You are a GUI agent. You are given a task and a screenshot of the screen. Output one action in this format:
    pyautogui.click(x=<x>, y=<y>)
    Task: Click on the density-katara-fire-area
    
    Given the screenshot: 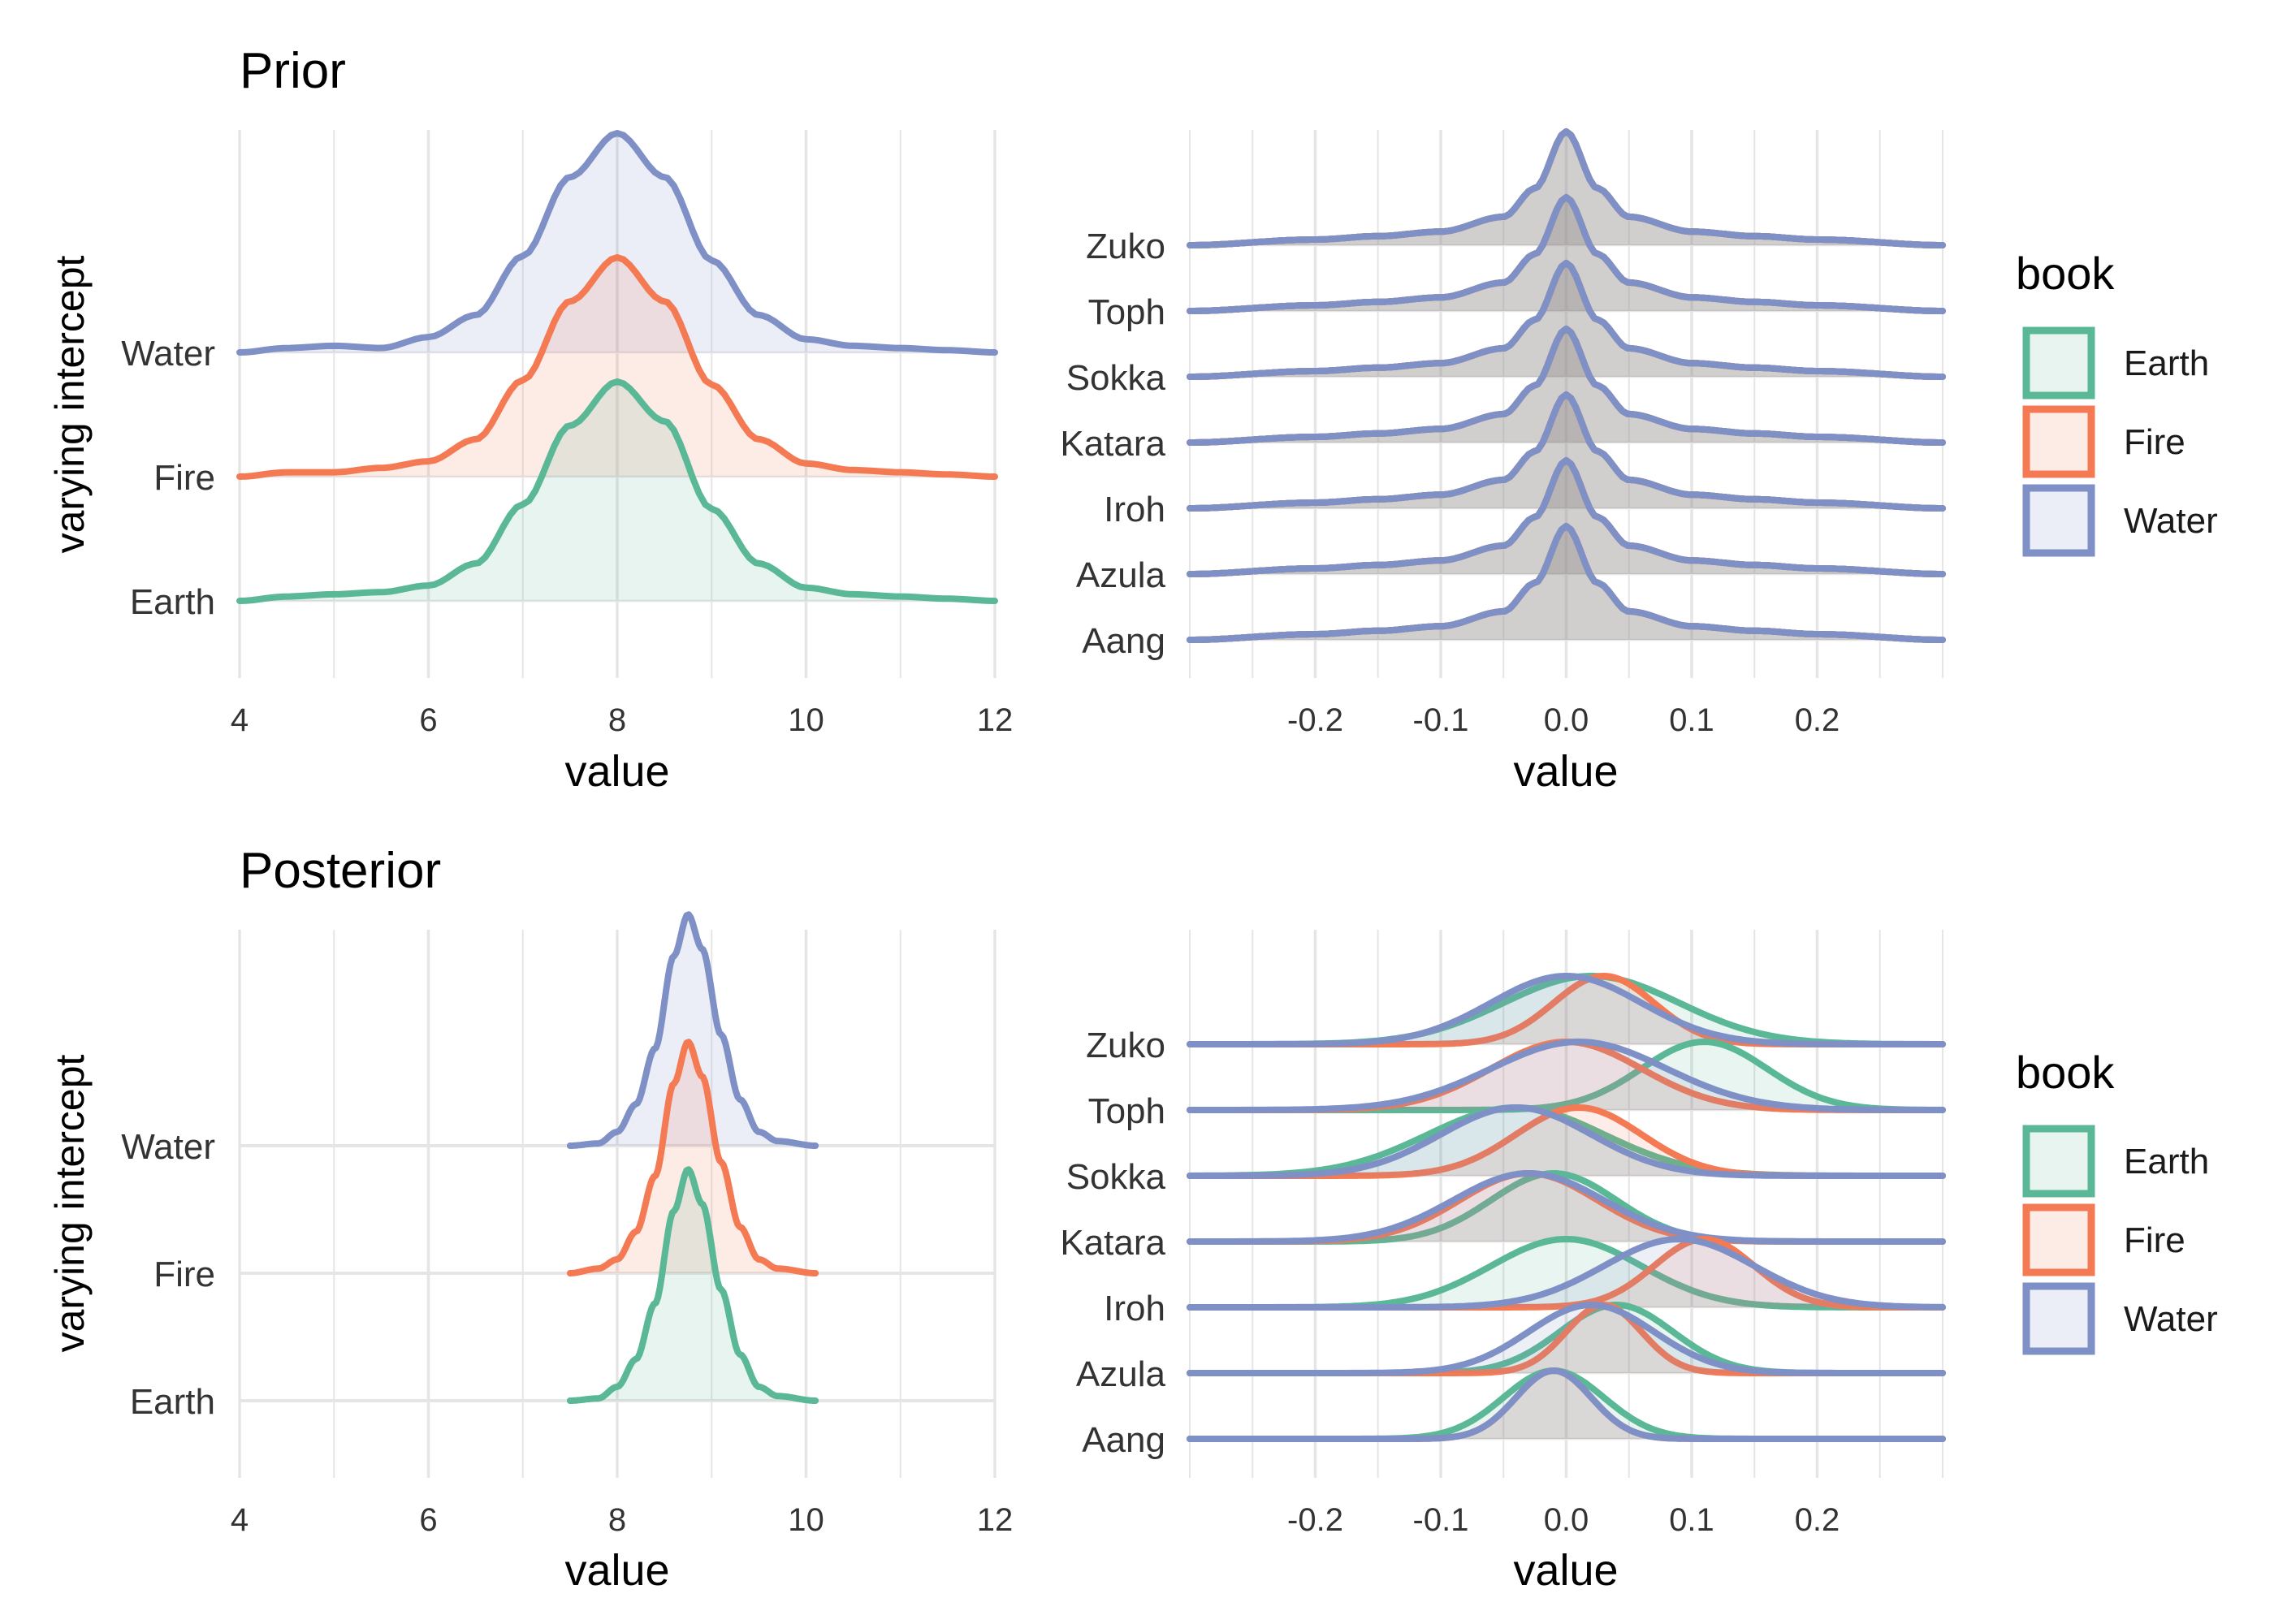 What is the action you would take?
    pyautogui.click(x=1566, y=1207)
    